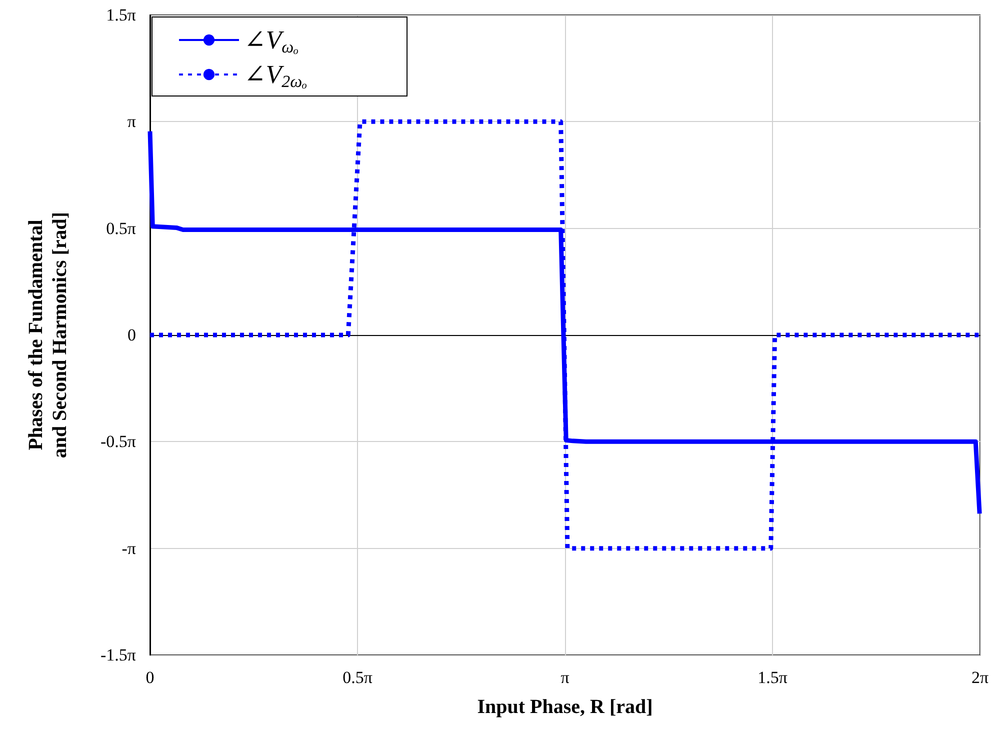  I want to click on y-tick-label: -1.5π, so click(118, 655).